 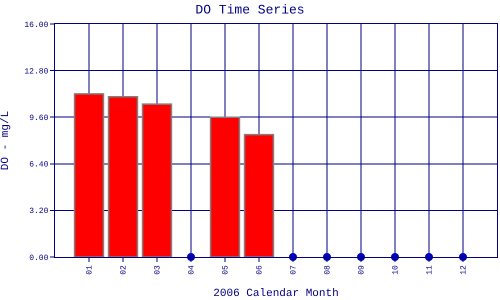 What do you see at coordinates (39, 165) in the screenshot?
I see `y-tick-label: 6.40` at bounding box center [39, 165].